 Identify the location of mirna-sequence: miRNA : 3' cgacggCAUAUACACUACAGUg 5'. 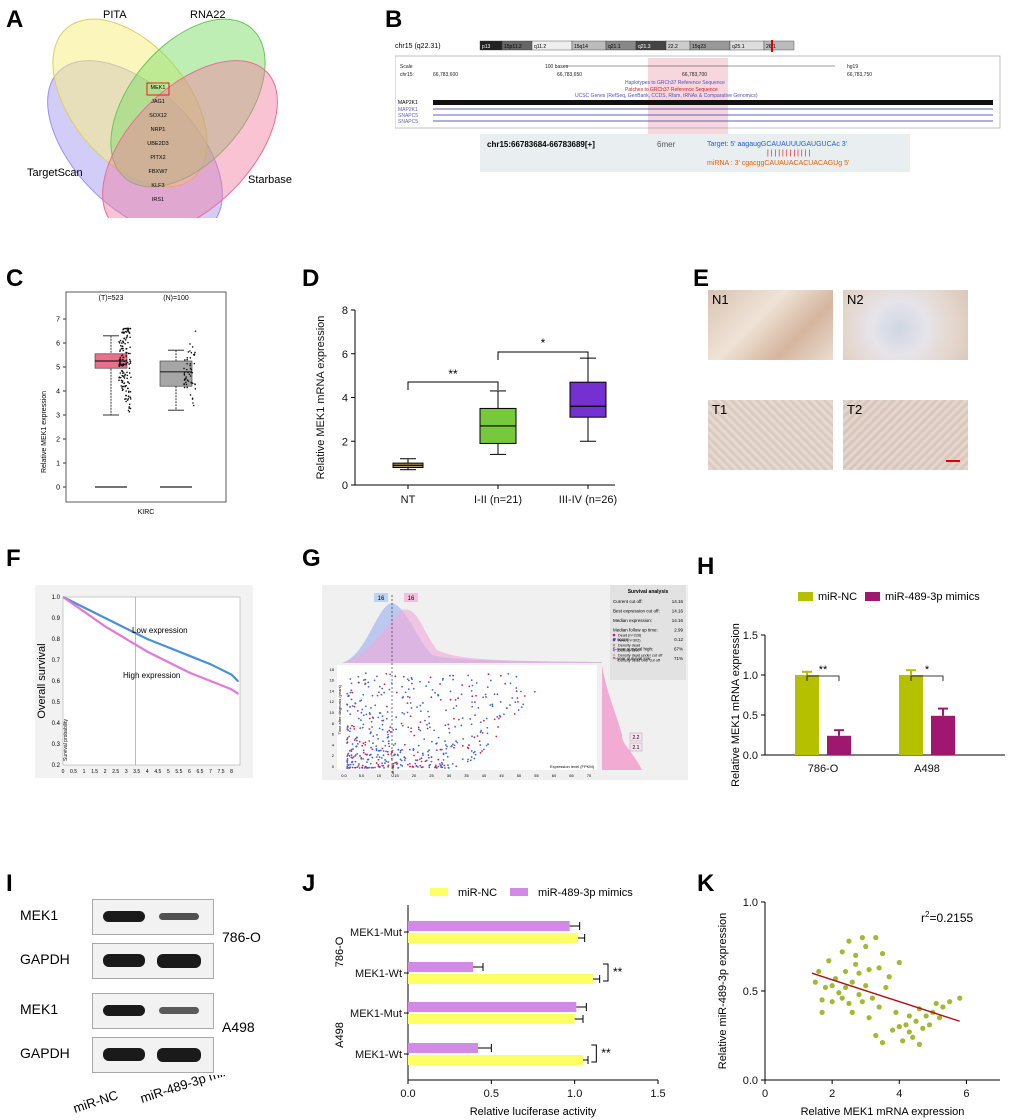
(778, 163).